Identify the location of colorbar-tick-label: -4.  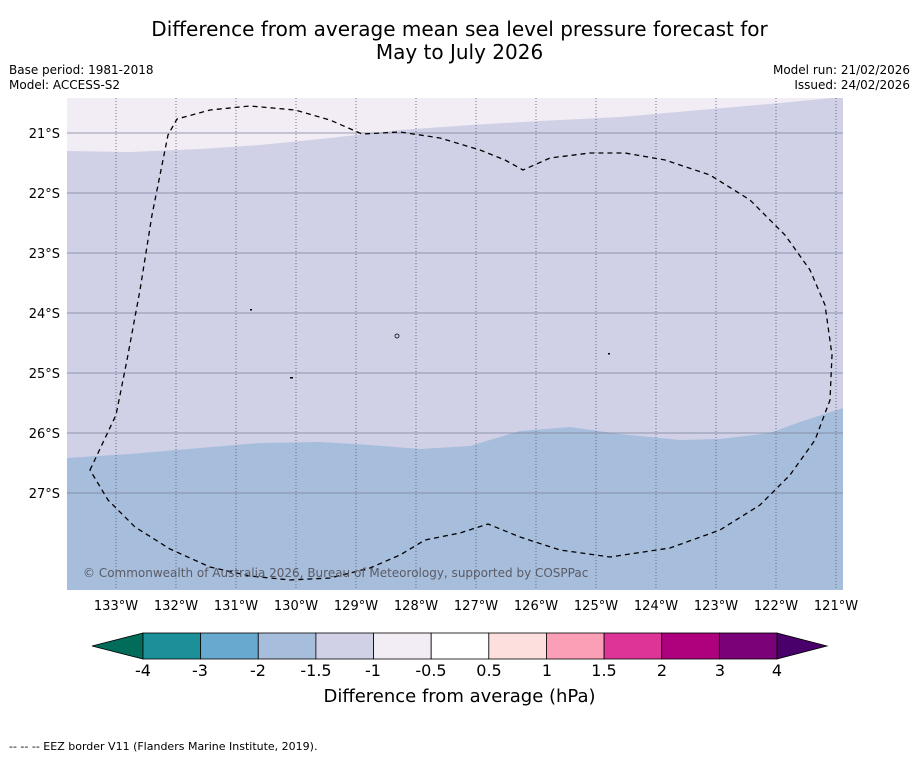
(143, 670).